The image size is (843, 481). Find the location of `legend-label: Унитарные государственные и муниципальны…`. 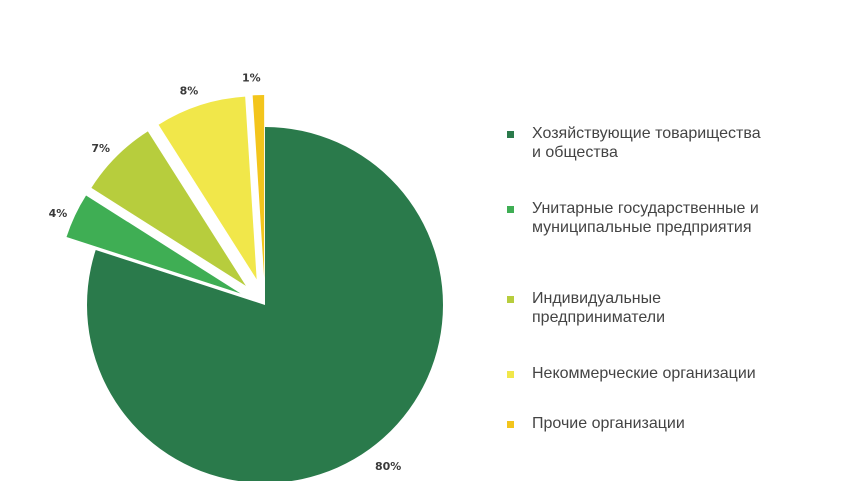

legend-label: Унитарные государственные и муниципальны… is located at coordinates (645, 218).